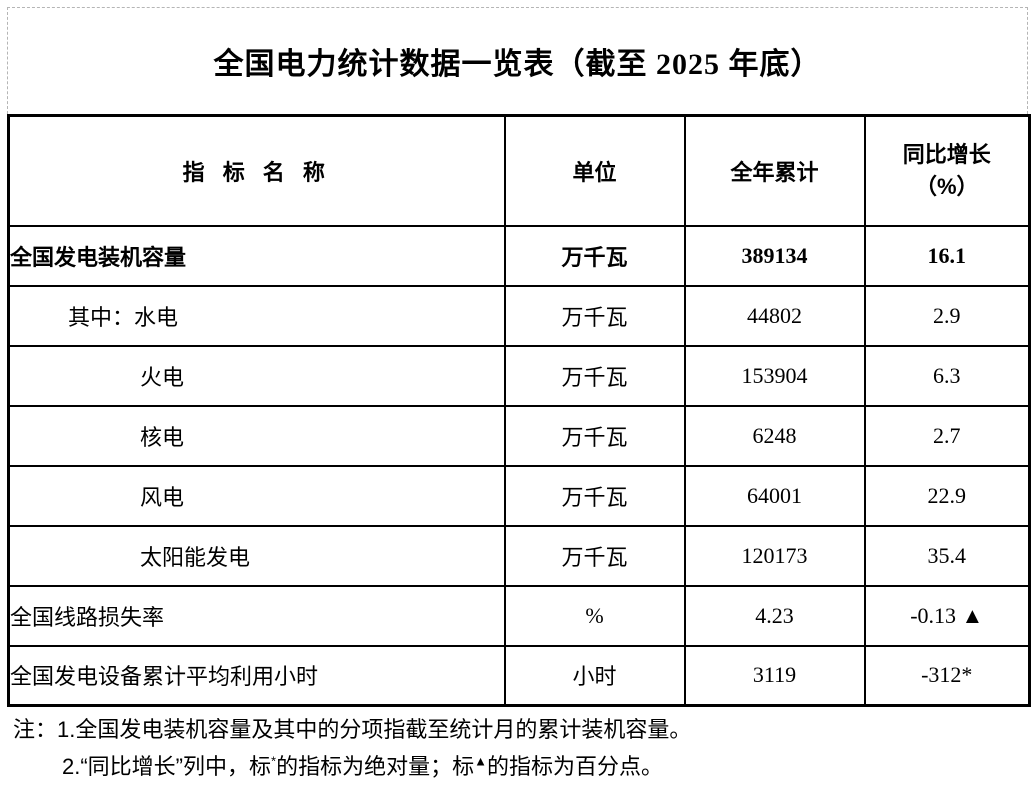 The height and width of the screenshot is (786, 1035). What do you see at coordinates (256, 435) in the screenshot?
I see `indicator-cell: 核电` at bounding box center [256, 435].